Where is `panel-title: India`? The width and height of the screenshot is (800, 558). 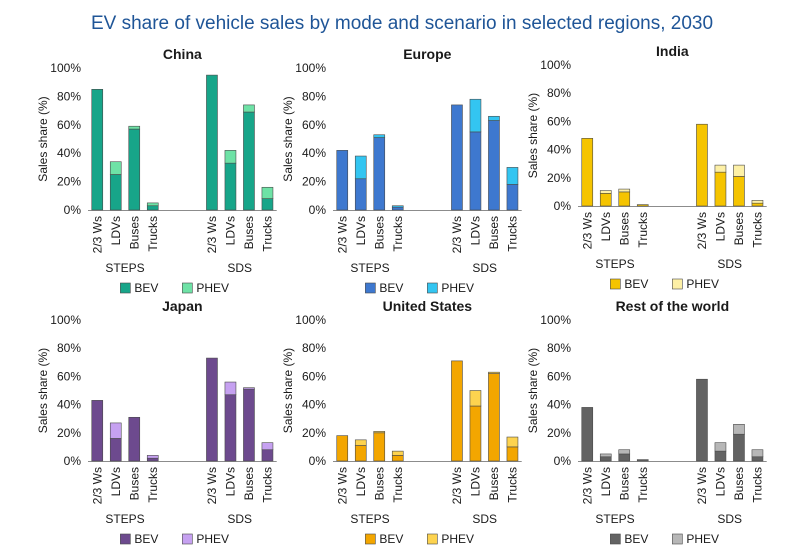 panel-title: India is located at coordinates (672, 51).